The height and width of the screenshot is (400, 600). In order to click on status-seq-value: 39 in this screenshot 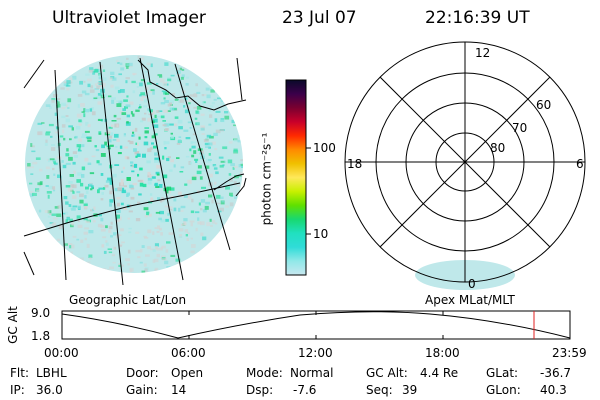, I will do `click(410, 390)`.